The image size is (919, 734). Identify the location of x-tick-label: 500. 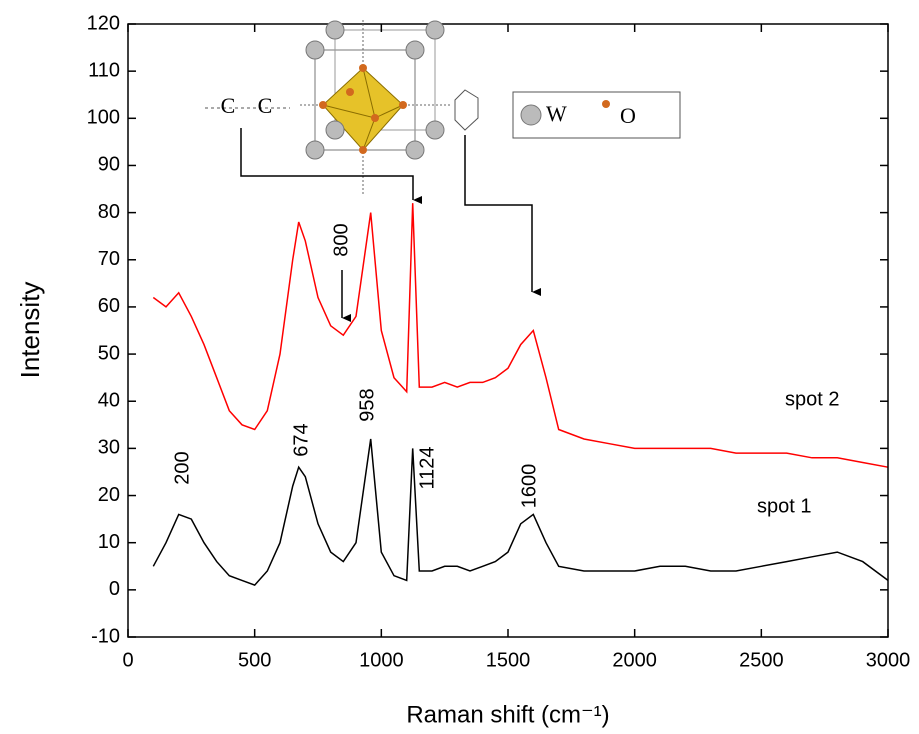
(254, 660).